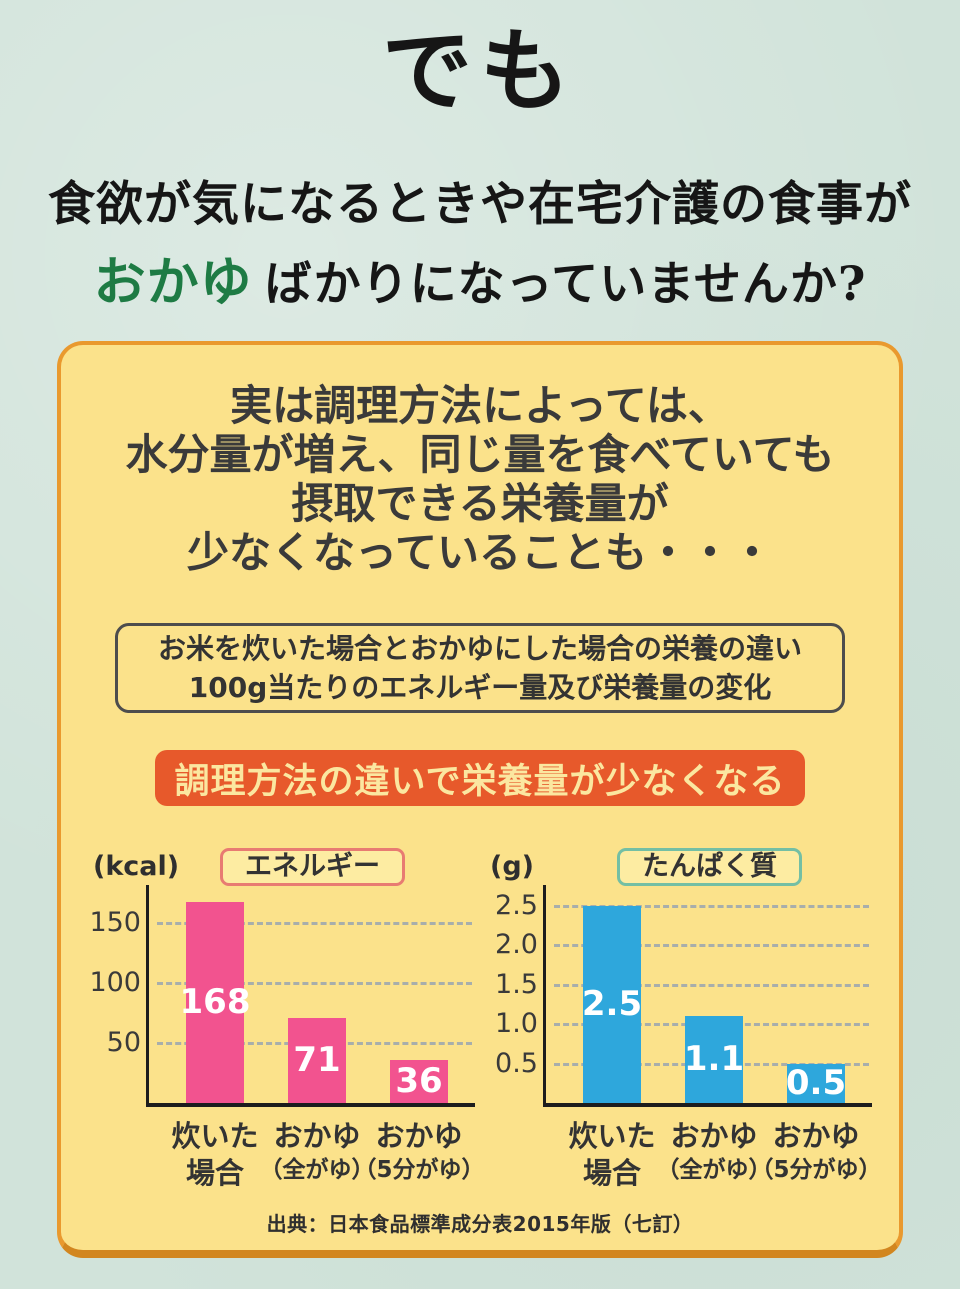 The image size is (960, 1289). Describe the element at coordinates (480, 504) in the screenshot. I see `card-headline-line-3: 摂取できる栄養量が` at that location.